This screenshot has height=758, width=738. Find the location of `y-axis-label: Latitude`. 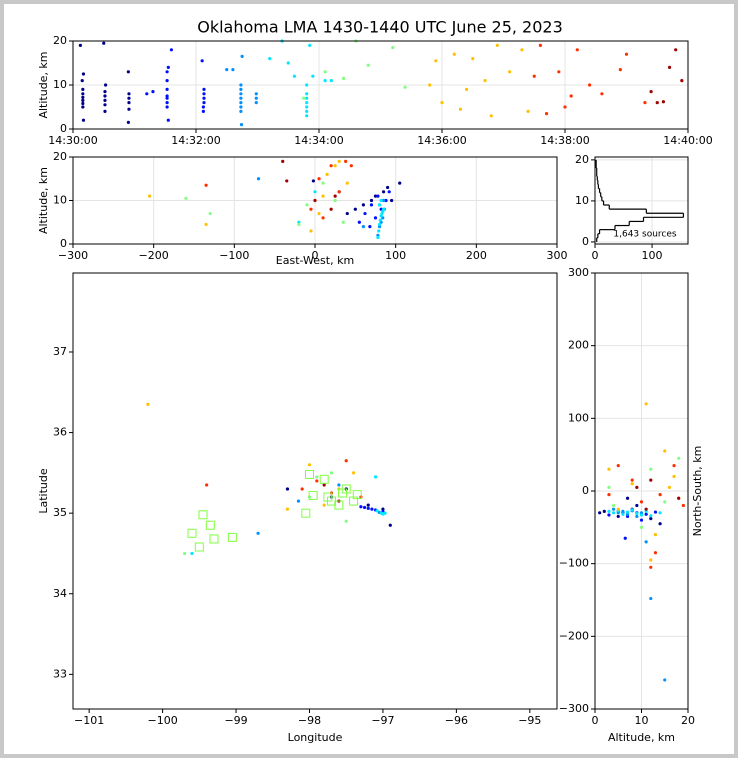

y-axis-label: Latitude is located at coordinates (43, 491).